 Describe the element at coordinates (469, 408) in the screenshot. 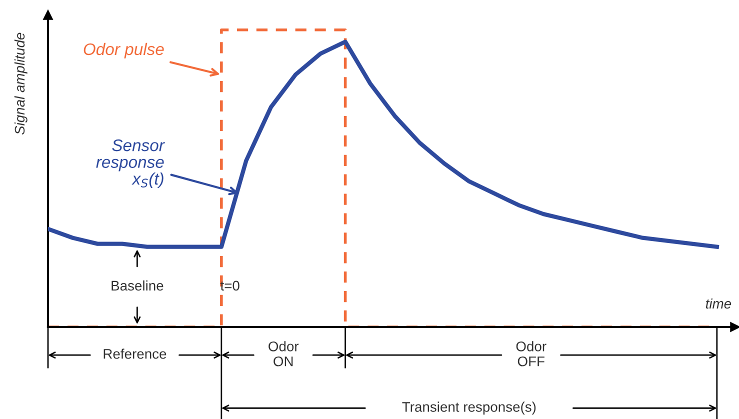

I see `text: Transient response(s)` at that location.